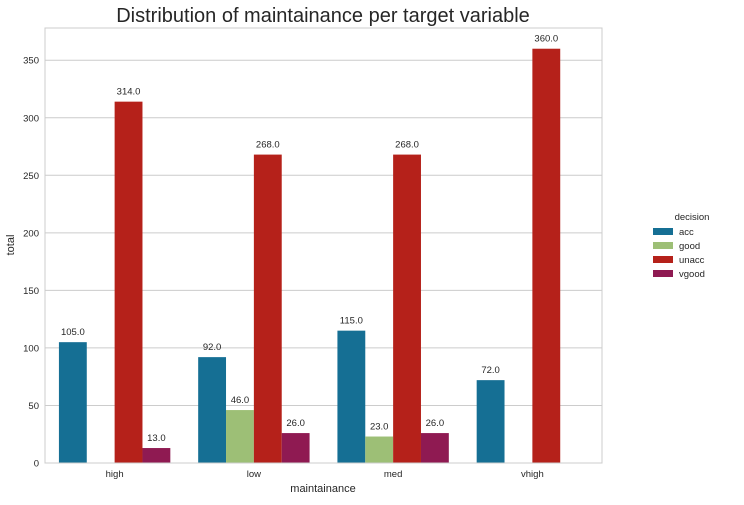 Image resolution: width=744 pixels, height=505 pixels. I want to click on bar-acc-med, so click(351, 396).